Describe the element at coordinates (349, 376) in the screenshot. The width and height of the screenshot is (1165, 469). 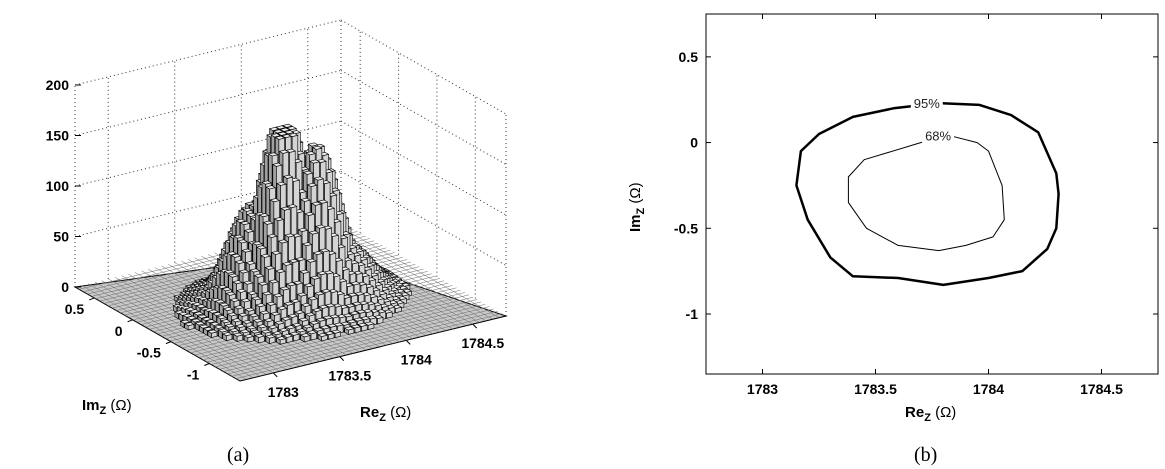
I see `x-tick-label: 1783.5` at that location.